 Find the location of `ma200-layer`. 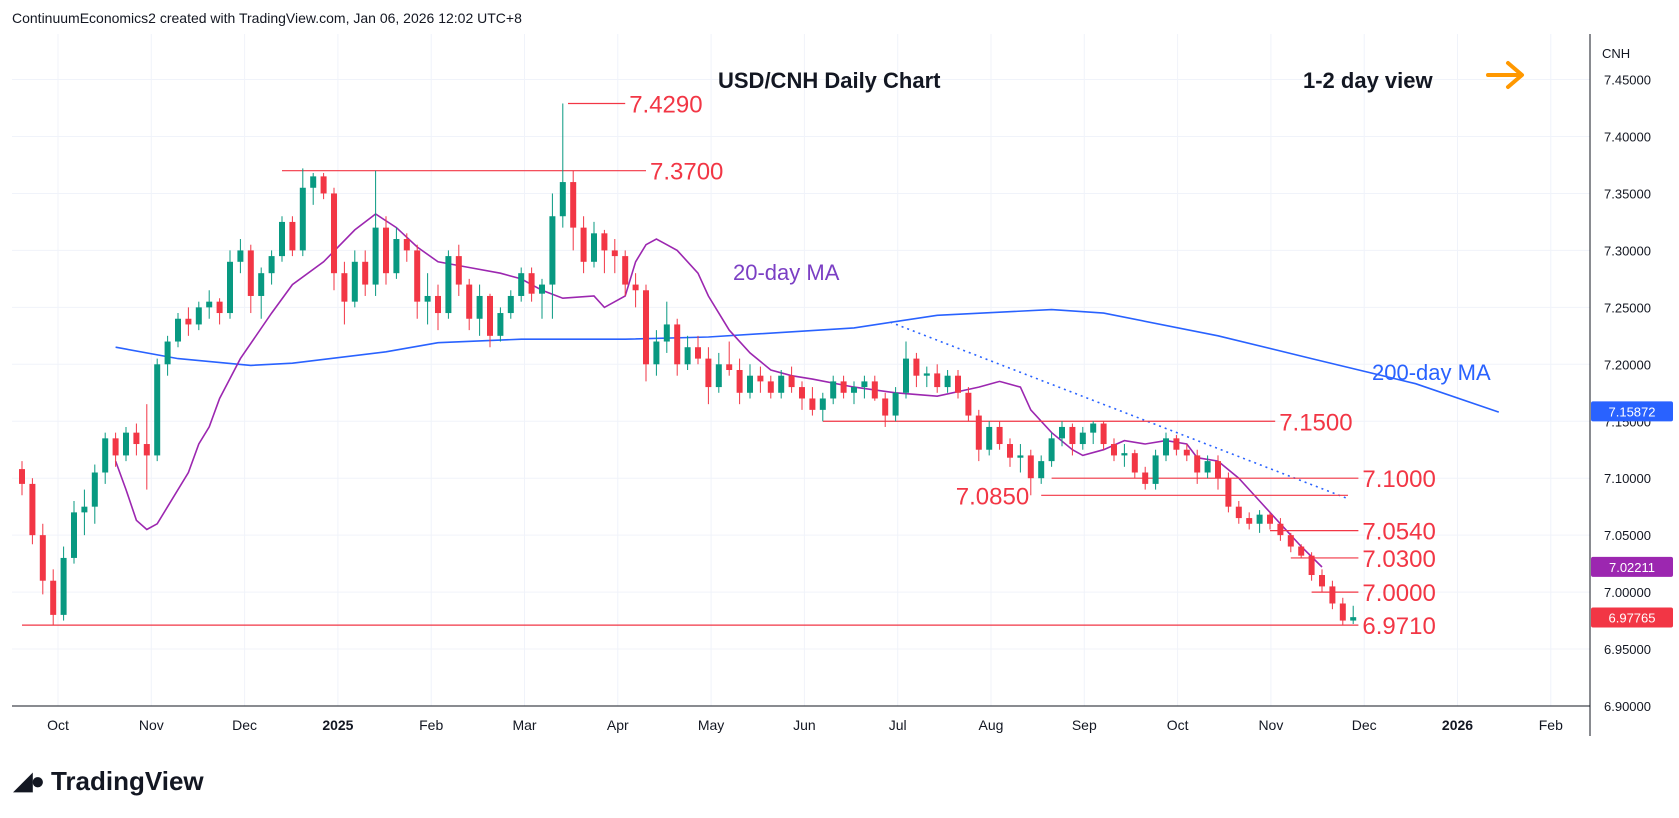

ma200-layer is located at coordinates (807, 360).